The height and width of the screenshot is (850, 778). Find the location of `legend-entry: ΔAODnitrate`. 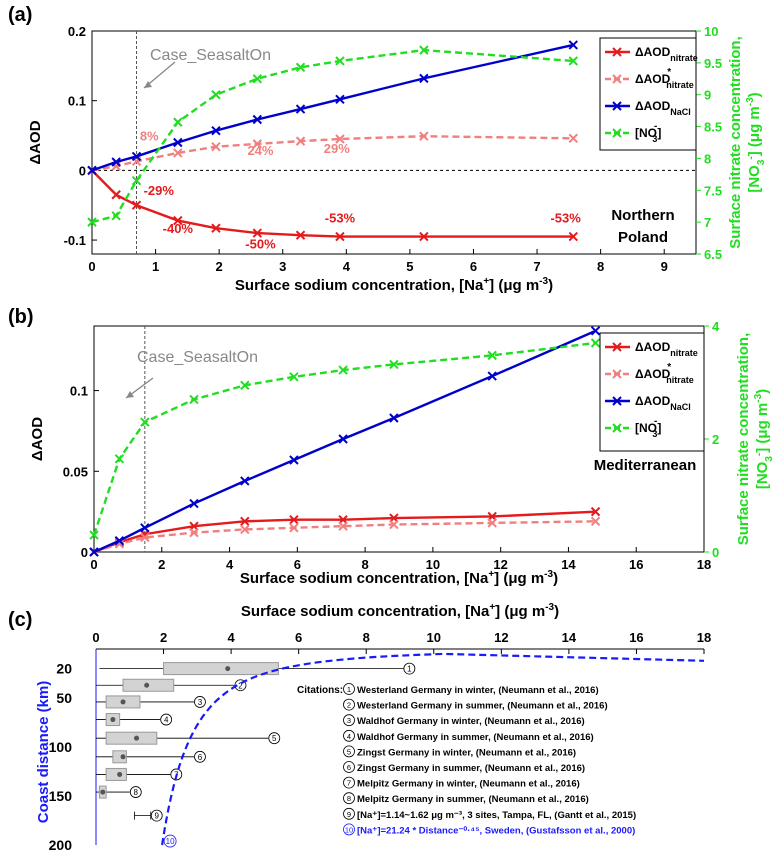

legend-entry: ΔAODnitrate is located at coordinates (666, 349).